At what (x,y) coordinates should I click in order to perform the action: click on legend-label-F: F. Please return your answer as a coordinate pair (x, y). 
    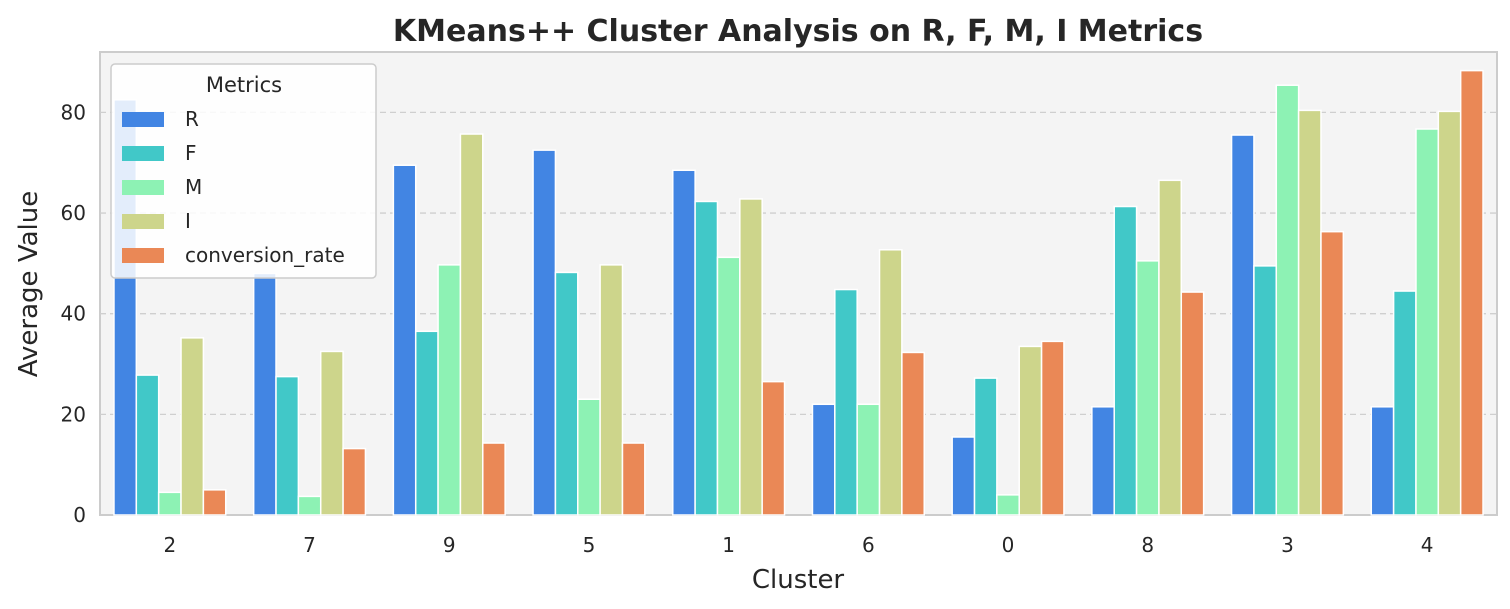
    Looking at the image, I should click on (191, 153).